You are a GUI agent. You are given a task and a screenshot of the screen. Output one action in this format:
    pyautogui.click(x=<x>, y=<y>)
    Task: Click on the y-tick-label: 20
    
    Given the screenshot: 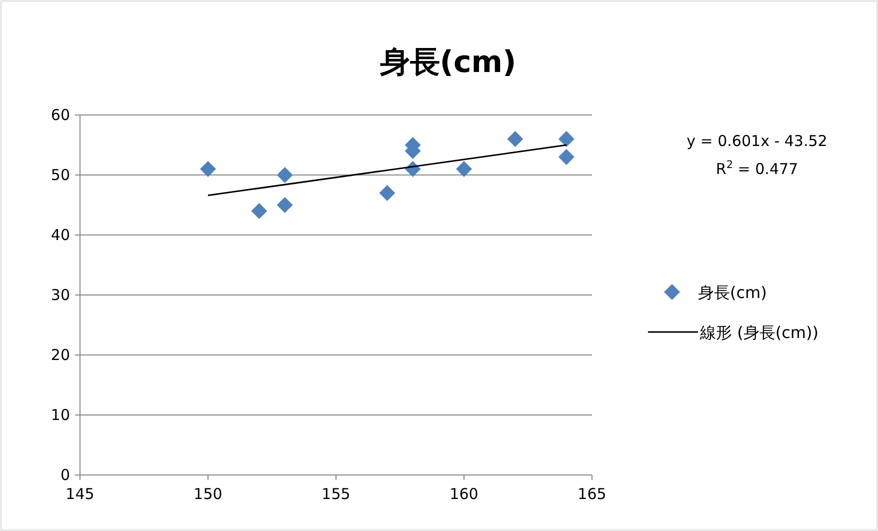 What is the action you would take?
    pyautogui.click(x=60, y=355)
    